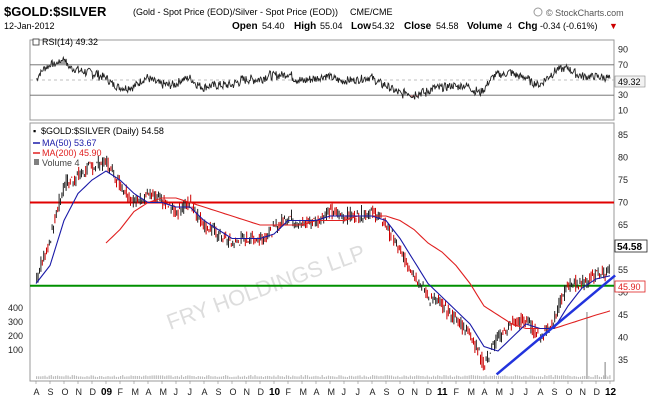  Describe the element at coordinates (457, 392) in the screenshot. I see `x-month-label: F` at that location.